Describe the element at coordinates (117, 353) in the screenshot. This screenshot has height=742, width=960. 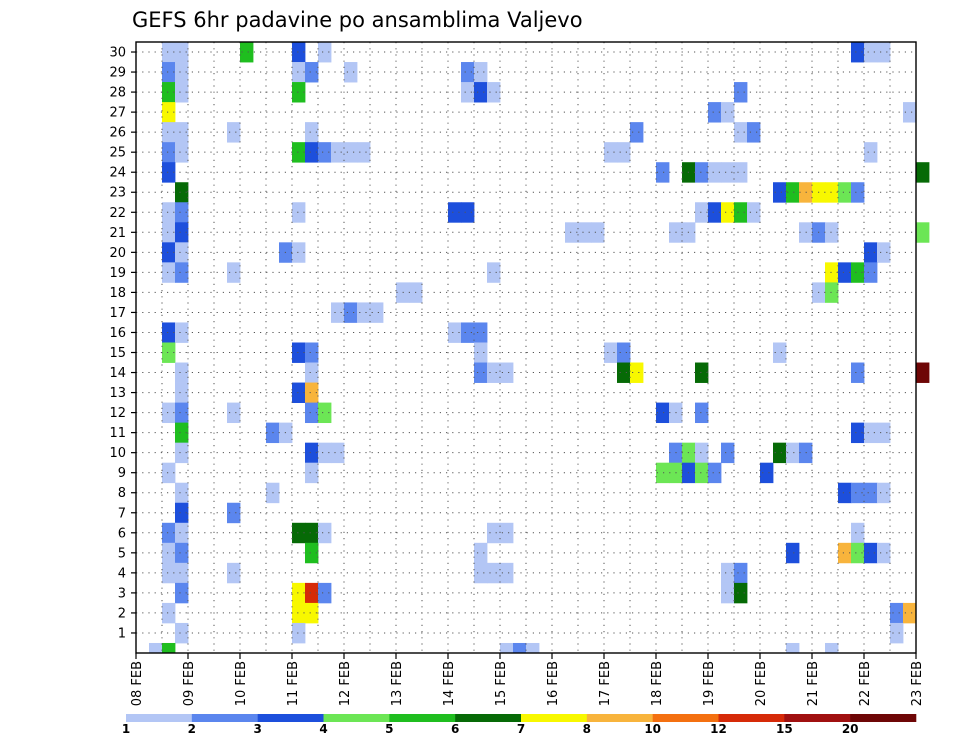
I see `y-tick-label: 15` at that location.